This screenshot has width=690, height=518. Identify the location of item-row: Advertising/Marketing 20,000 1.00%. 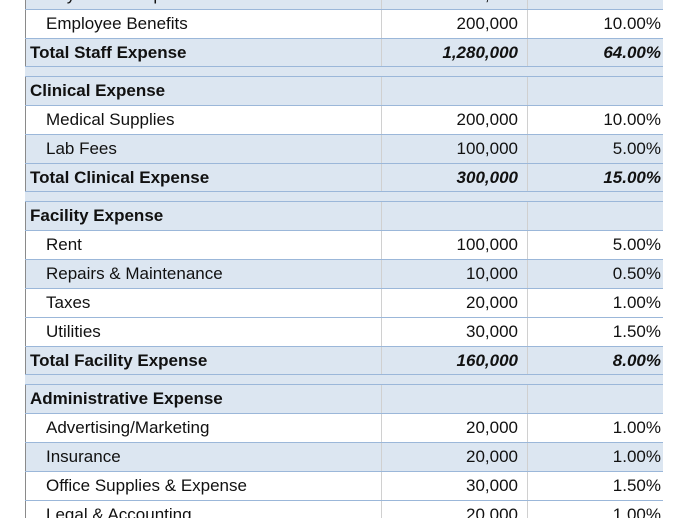
(344, 428).